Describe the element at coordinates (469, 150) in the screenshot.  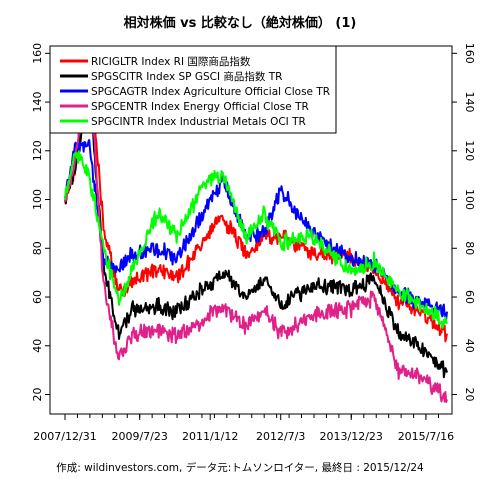
I see `y-tick-label-right: 120` at that location.